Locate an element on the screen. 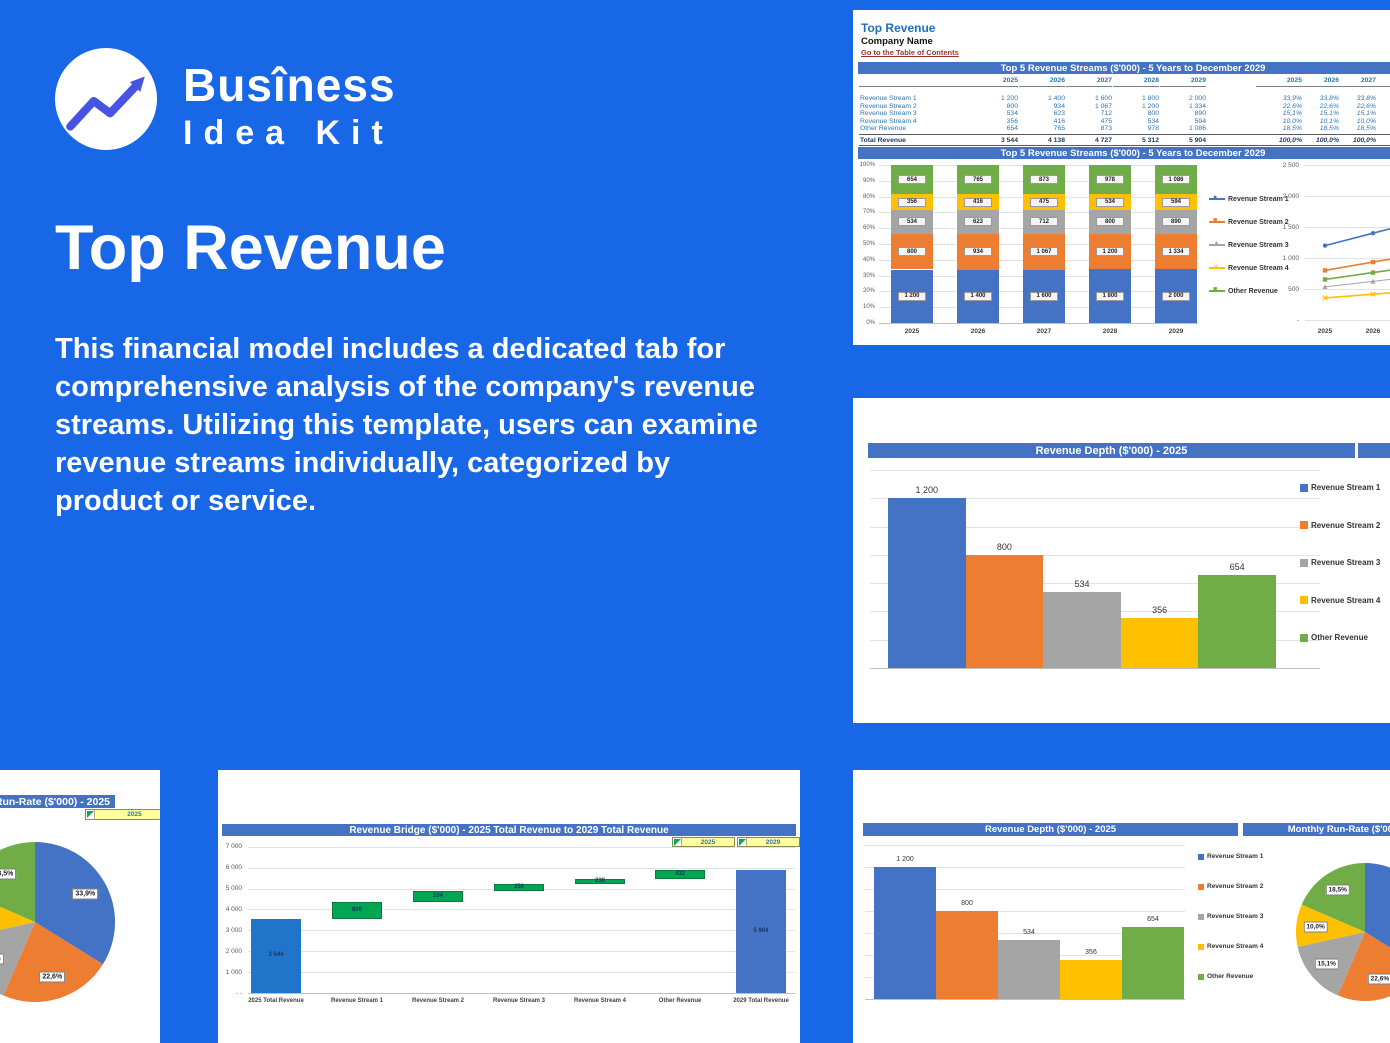 This screenshot has width=1390, height=1043. table-of-contents-link: Go to the Table of Contents is located at coordinates (910, 52).